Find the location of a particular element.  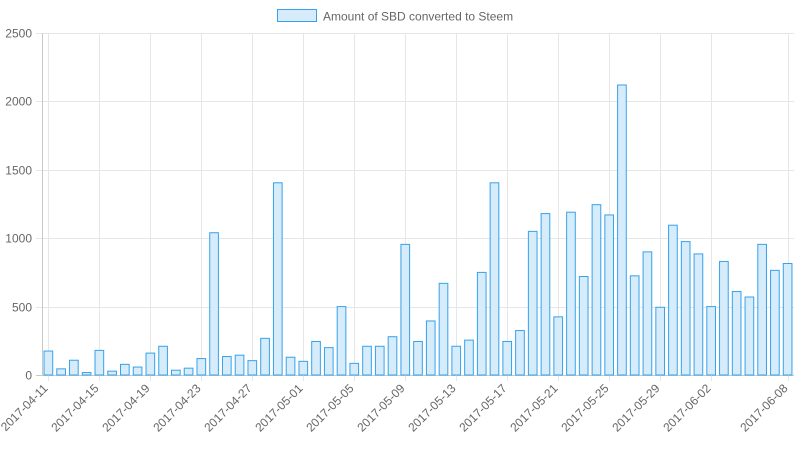

x-tick-label: 2017-06-02 is located at coordinates (687, 408).